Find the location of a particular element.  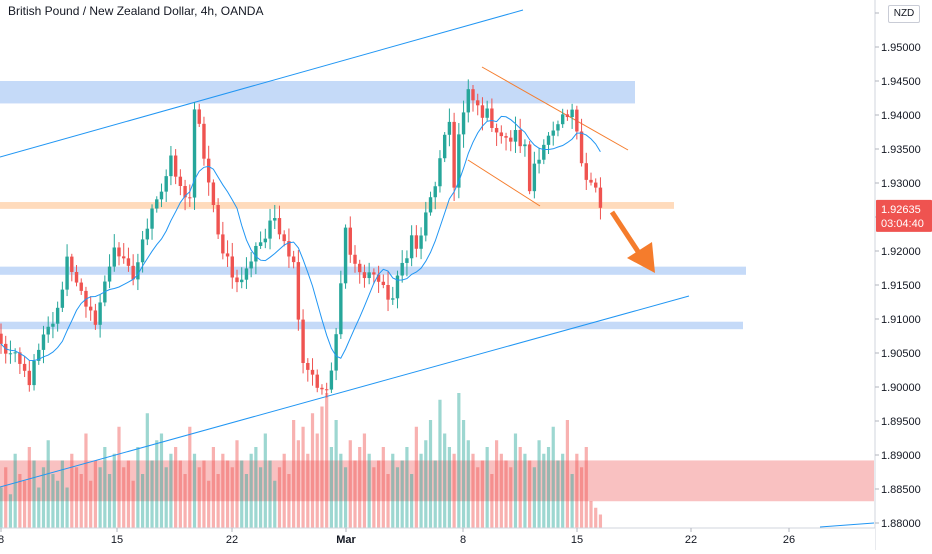

x-tick-label: Mar is located at coordinates (346, 540).